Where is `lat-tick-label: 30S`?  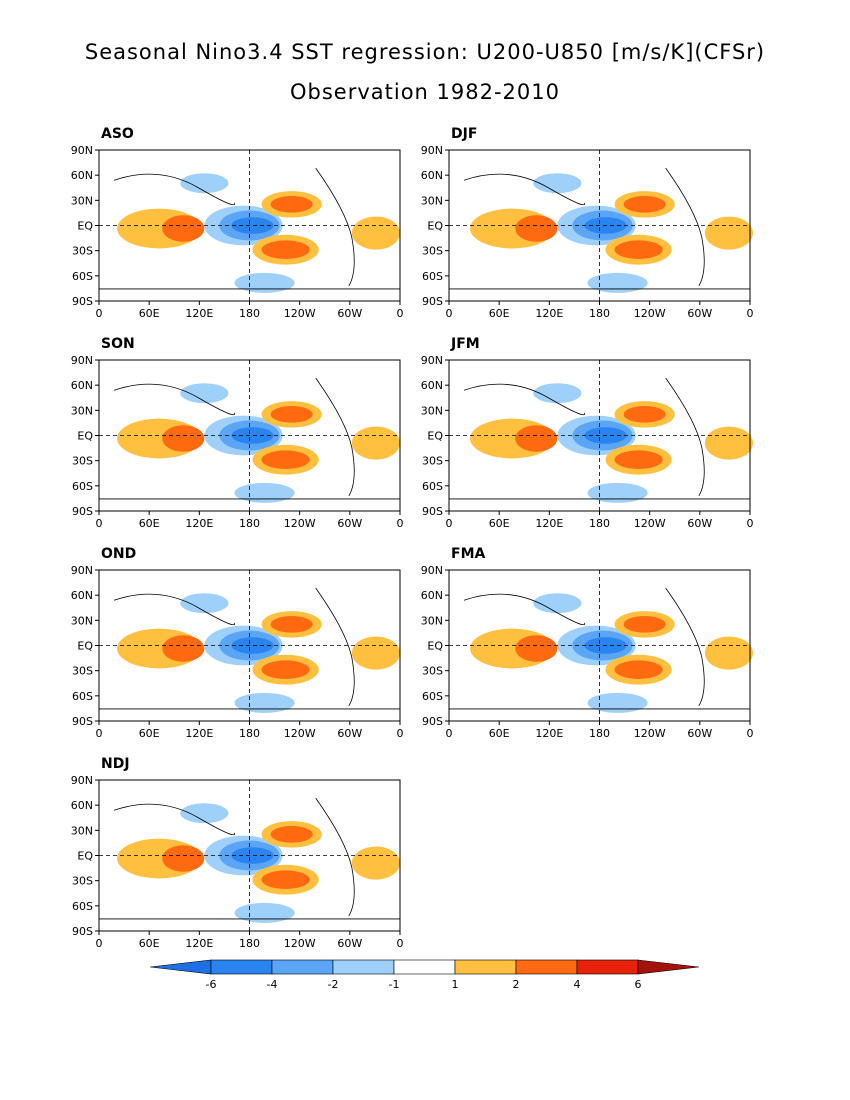
lat-tick-label: 30S is located at coordinates (82, 251).